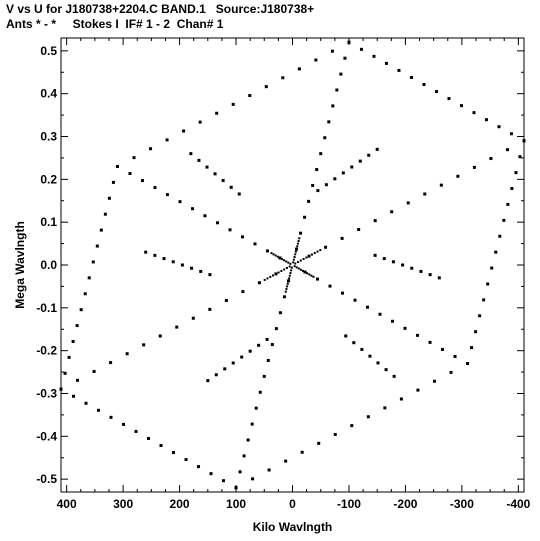 This screenshot has height=541, width=540. What do you see at coordinates (48, 94) in the screenshot?
I see `y-tick-label: 0.4` at bounding box center [48, 94].